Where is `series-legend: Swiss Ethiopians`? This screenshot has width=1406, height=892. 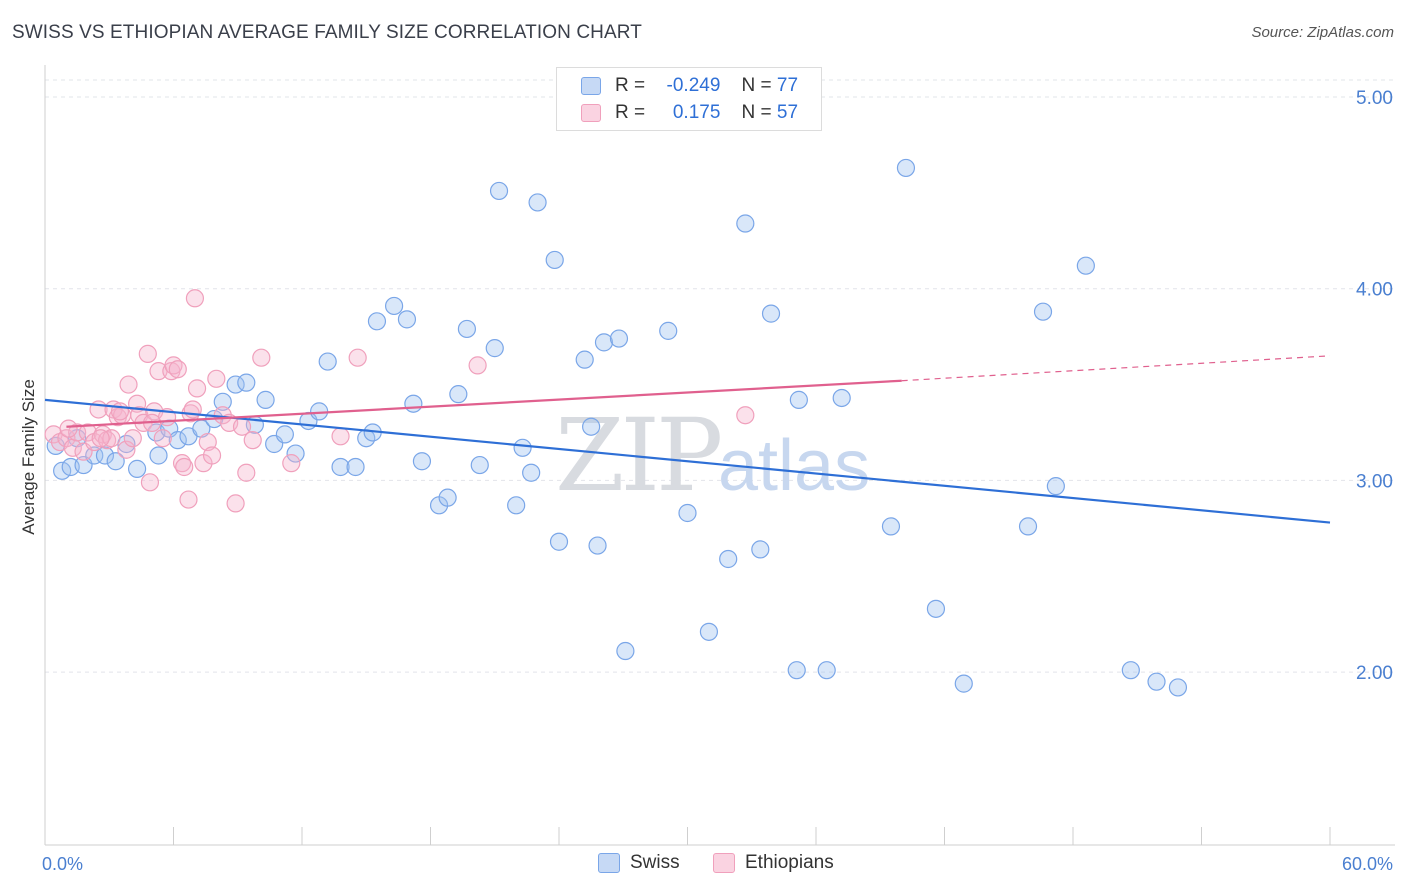 series-legend: Swiss Ethiopians is located at coordinates (703, 865).